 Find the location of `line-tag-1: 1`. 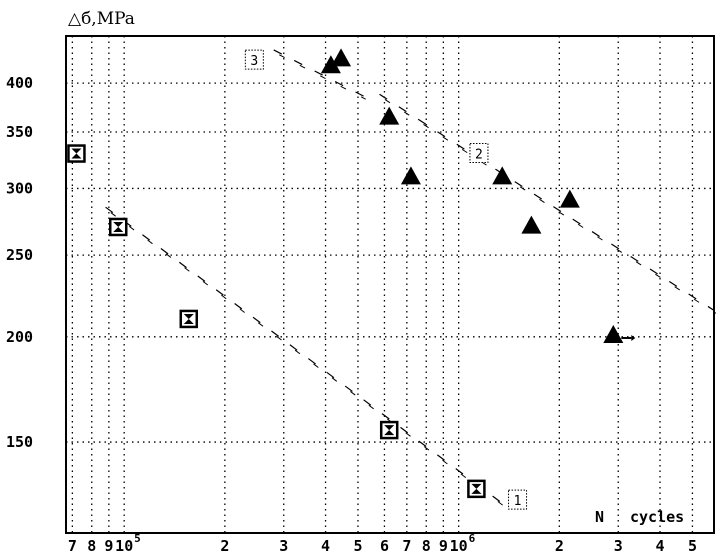

line-tag-1: 1 is located at coordinates (518, 501).